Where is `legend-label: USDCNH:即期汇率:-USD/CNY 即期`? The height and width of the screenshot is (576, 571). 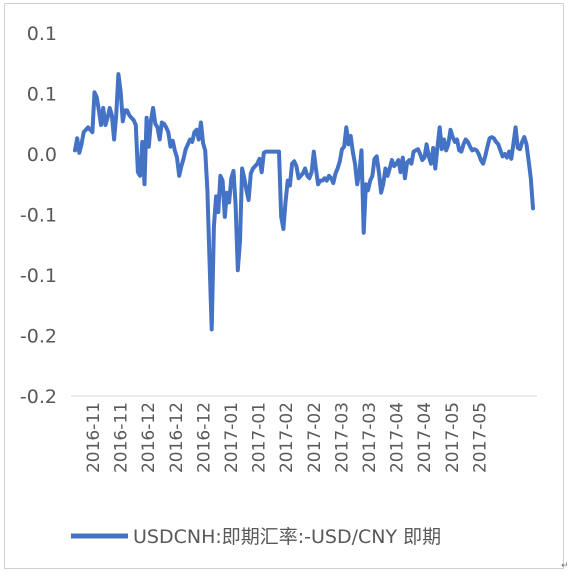
legend-label: USDCNH:即期汇率:-USD/CNY 即期 is located at coordinates (287, 537).